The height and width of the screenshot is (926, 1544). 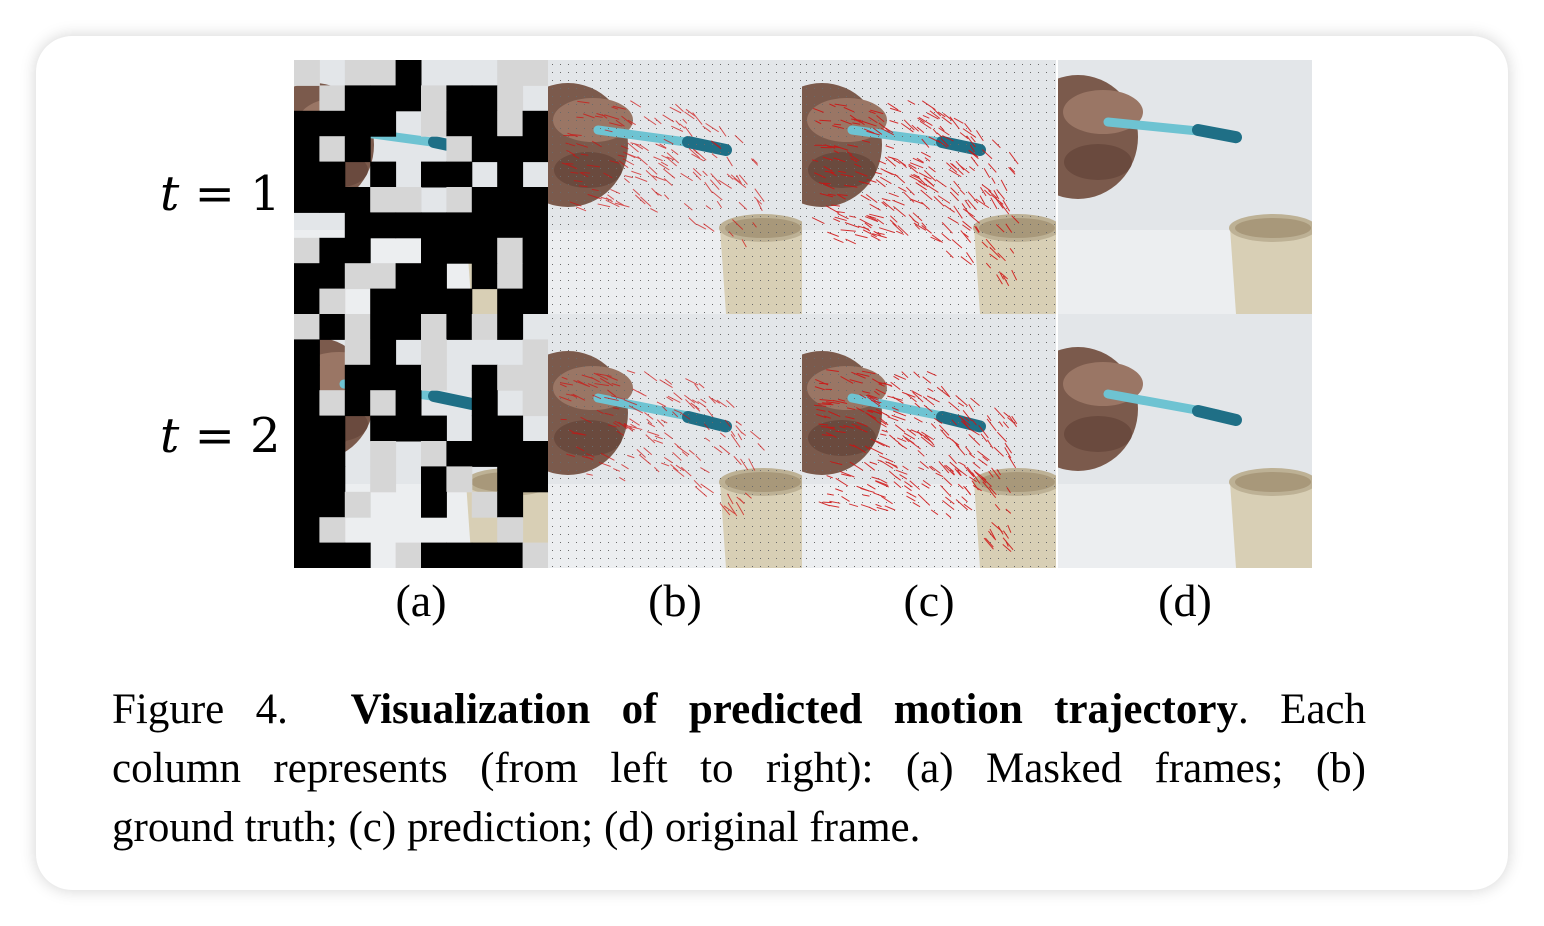 What do you see at coordinates (675, 441) in the screenshot?
I see `ground-truth-flow-t2` at bounding box center [675, 441].